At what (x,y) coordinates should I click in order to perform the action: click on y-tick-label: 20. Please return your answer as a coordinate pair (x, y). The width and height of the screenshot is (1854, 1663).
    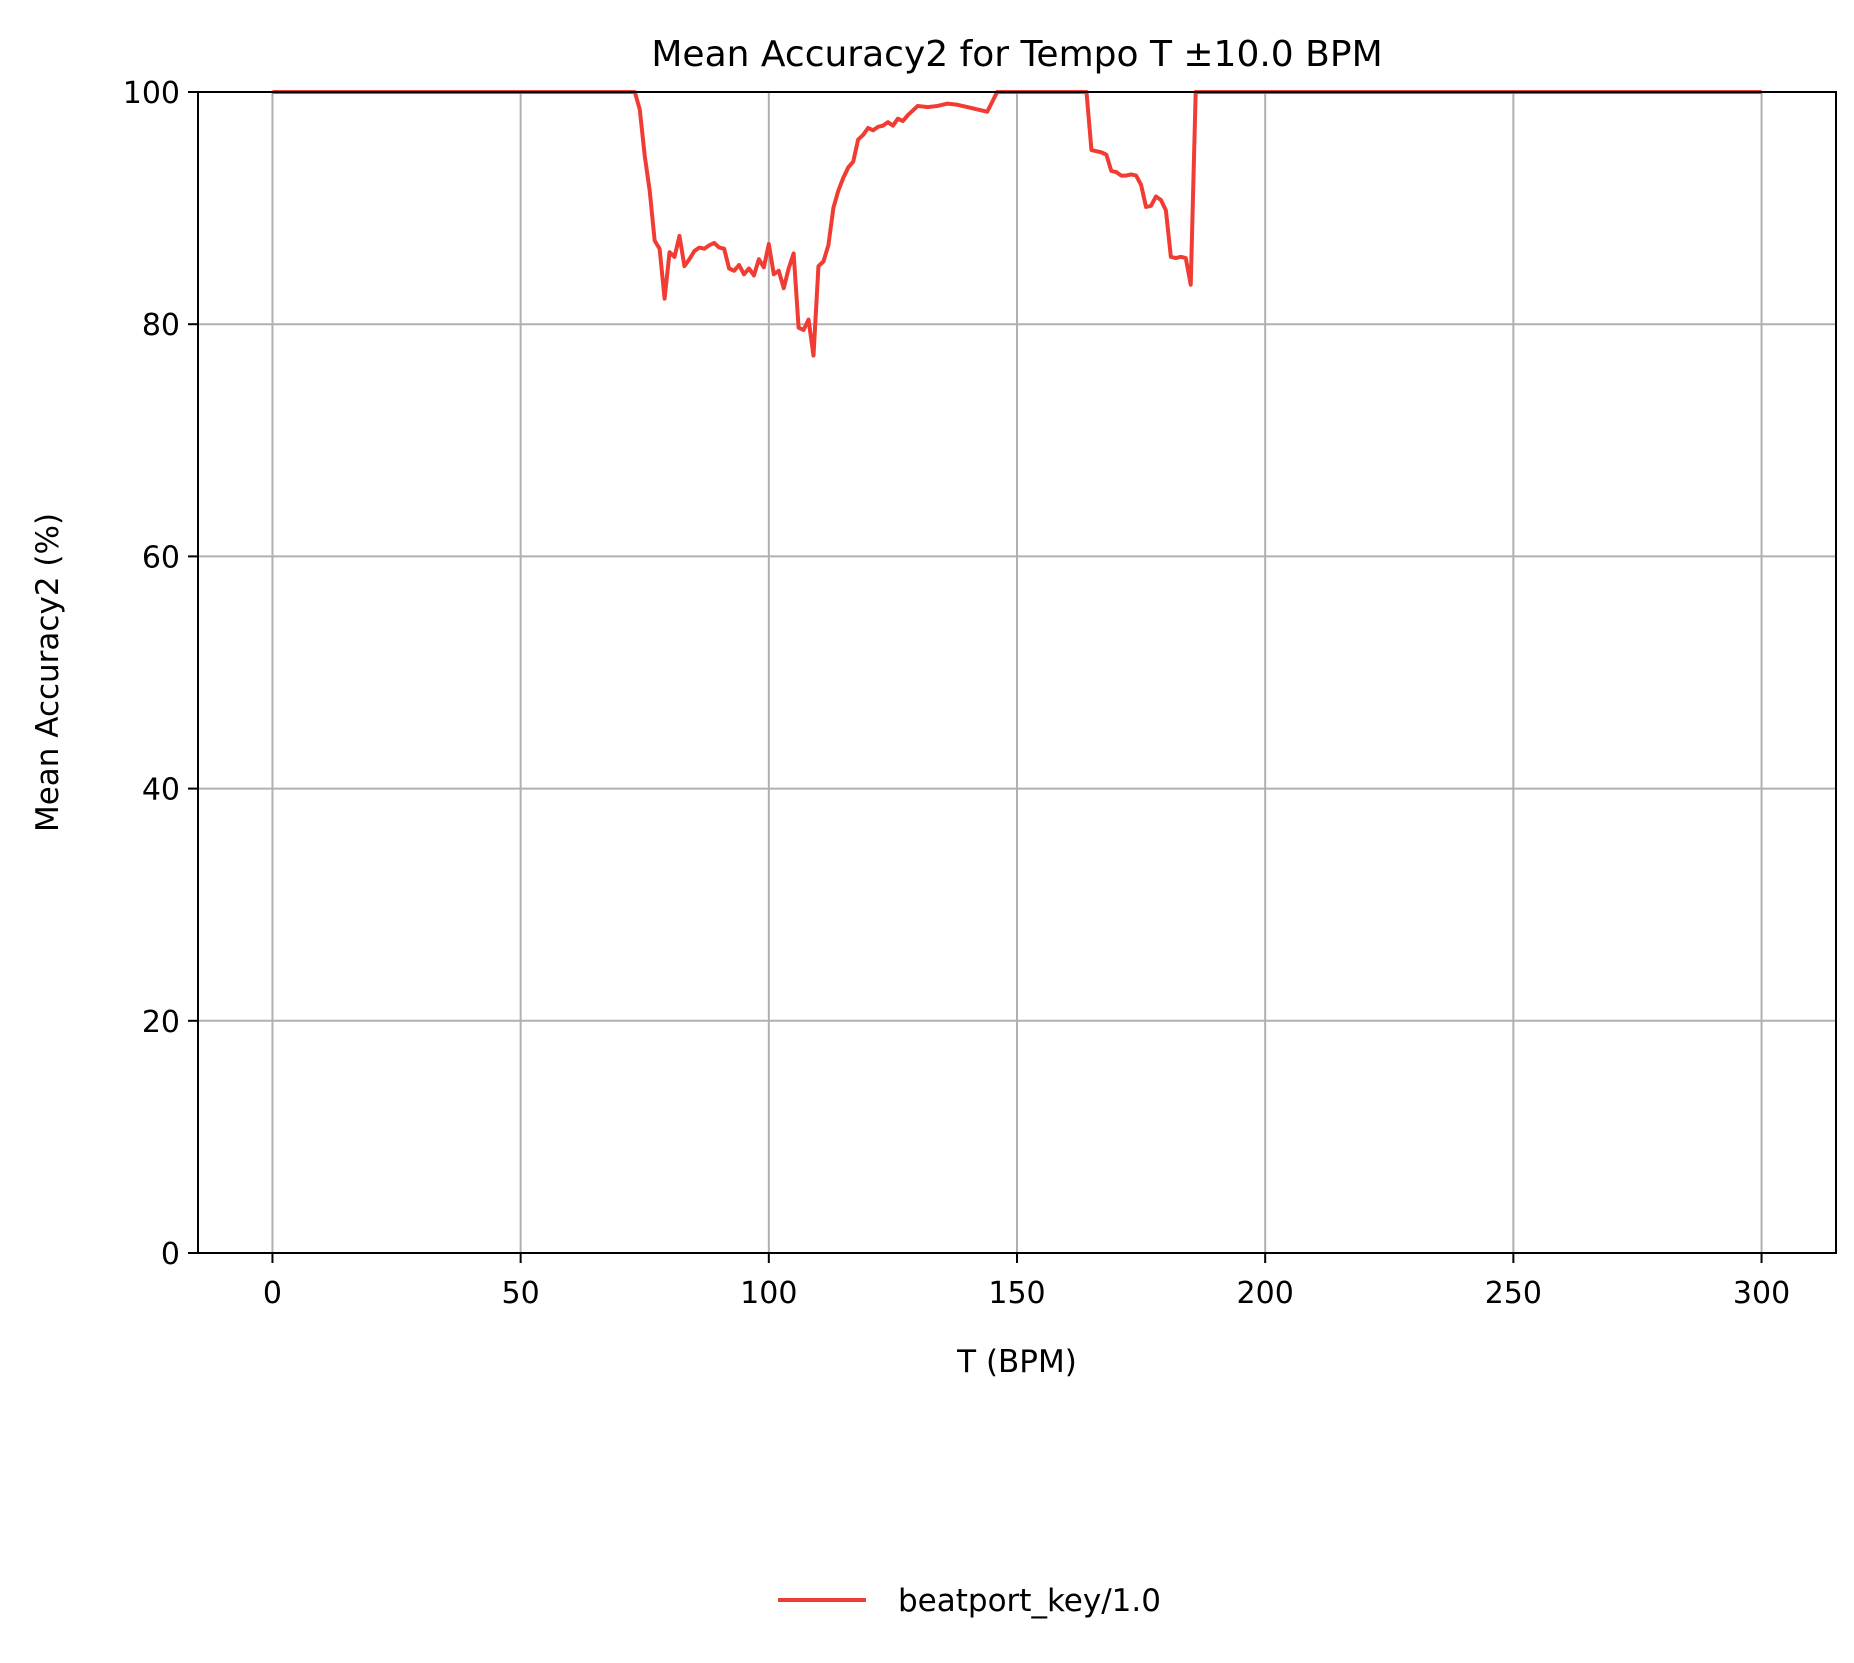
    Looking at the image, I should click on (161, 1022).